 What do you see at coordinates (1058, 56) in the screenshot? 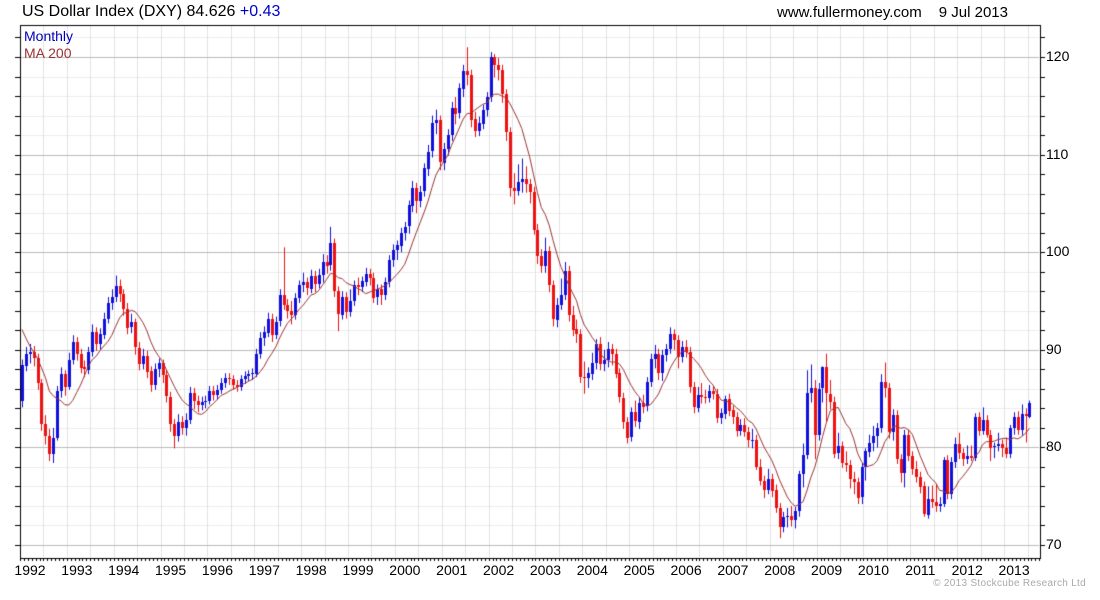
I see `y-tick-label-120: 120` at bounding box center [1058, 56].